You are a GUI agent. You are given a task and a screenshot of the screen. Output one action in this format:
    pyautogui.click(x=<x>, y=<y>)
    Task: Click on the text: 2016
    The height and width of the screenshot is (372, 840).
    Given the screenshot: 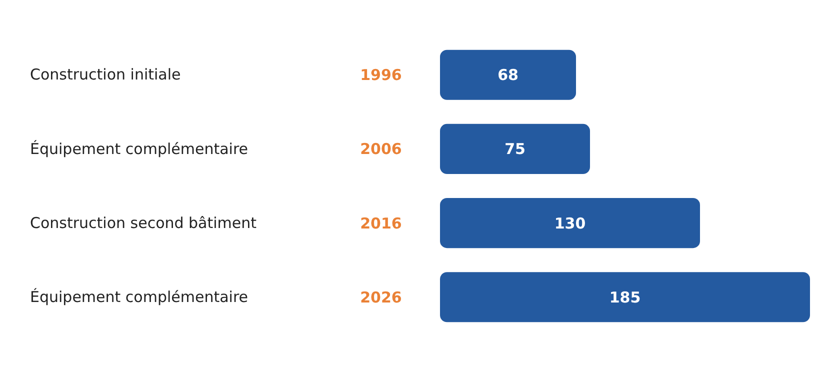 What is the action you would take?
    pyautogui.click(x=381, y=223)
    